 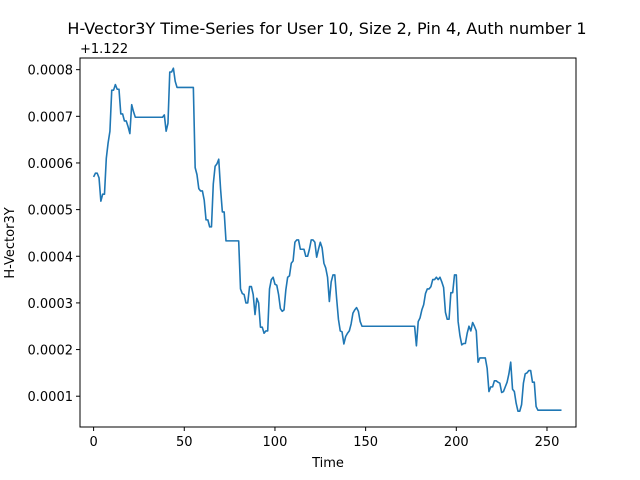 I want to click on x-tick-label: 200, so click(x=456, y=442).